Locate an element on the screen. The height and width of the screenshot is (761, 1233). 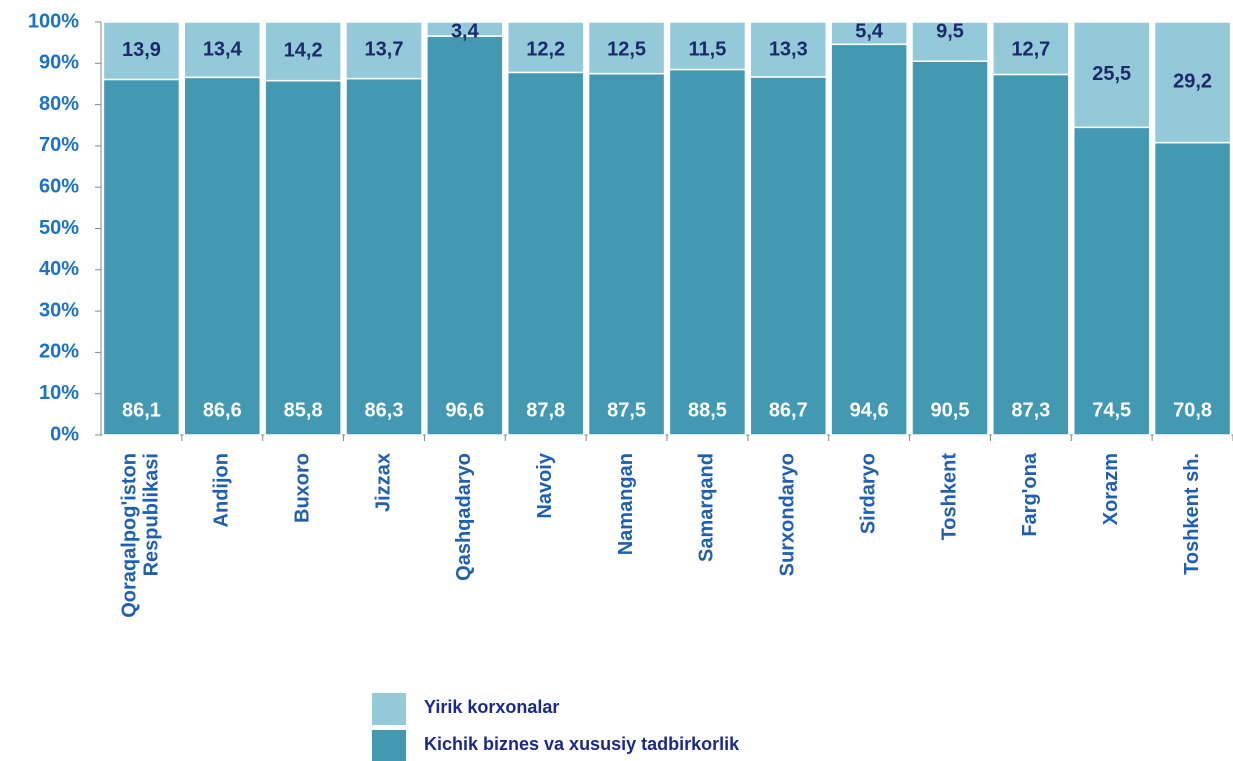
value-label: 3,4 is located at coordinates (465, 31).